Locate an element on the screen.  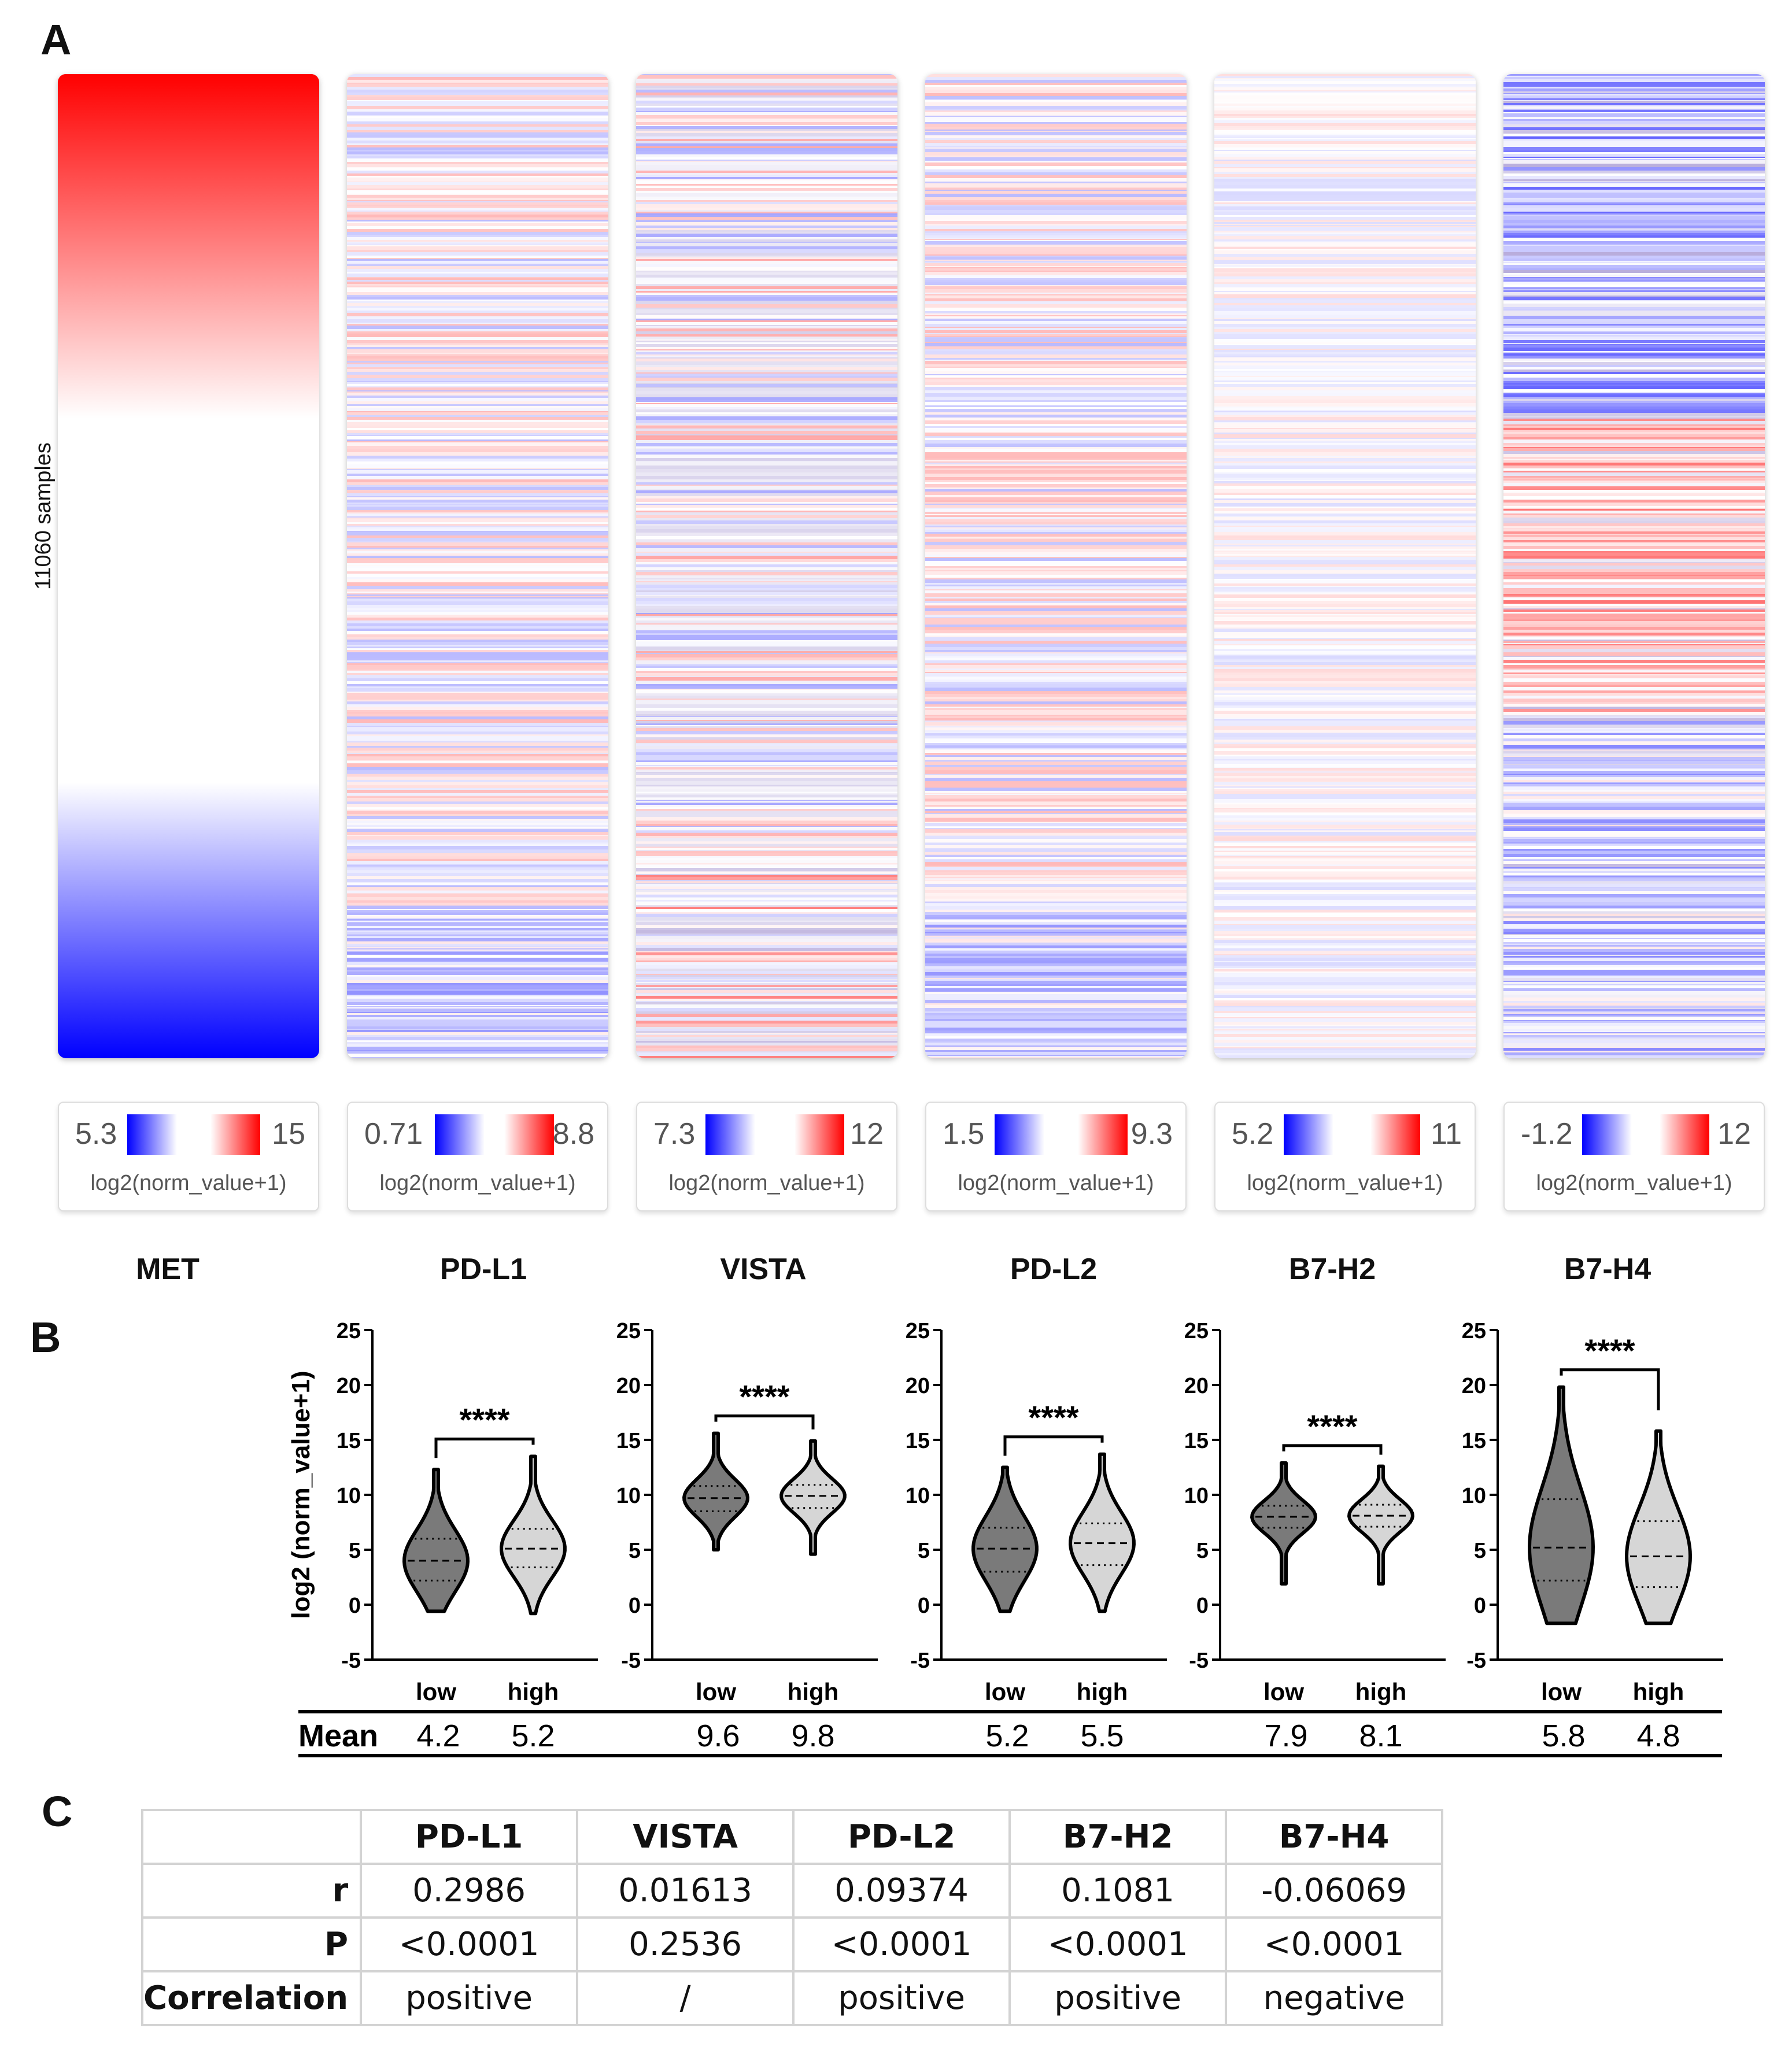
mean-value: 7.9 is located at coordinates (1285, 1736).